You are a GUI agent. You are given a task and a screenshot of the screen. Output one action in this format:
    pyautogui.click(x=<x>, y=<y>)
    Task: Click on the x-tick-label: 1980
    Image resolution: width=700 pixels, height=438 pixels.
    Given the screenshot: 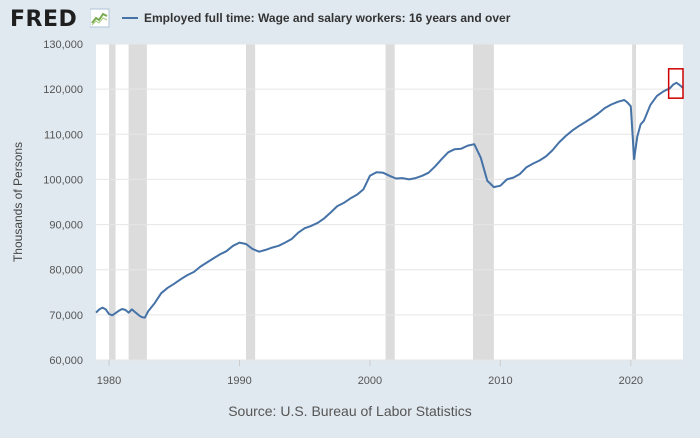 What is the action you would take?
    pyautogui.click(x=109, y=381)
    